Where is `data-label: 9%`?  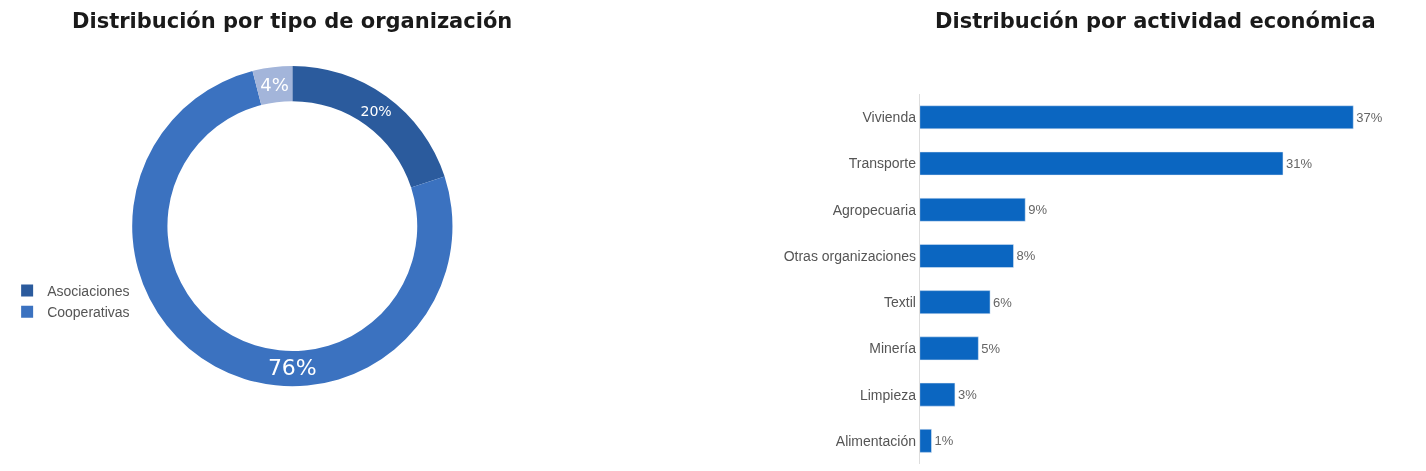
data-label: 9% is located at coordinates (1038, 210).